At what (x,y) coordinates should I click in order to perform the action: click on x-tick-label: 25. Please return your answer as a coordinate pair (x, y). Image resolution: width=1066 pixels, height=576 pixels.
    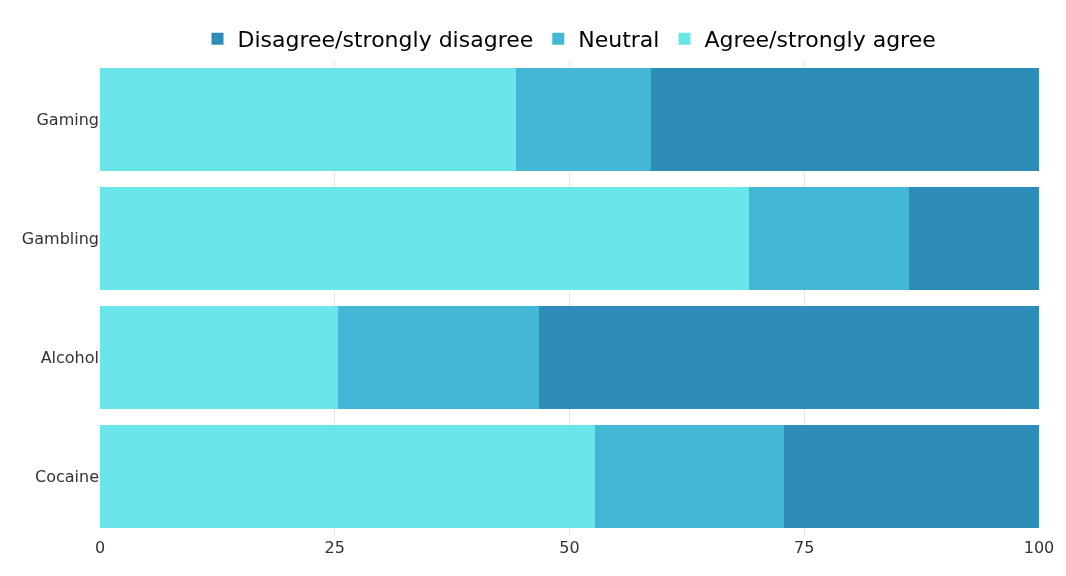
    Looking at the image, I should click on (334, 547).